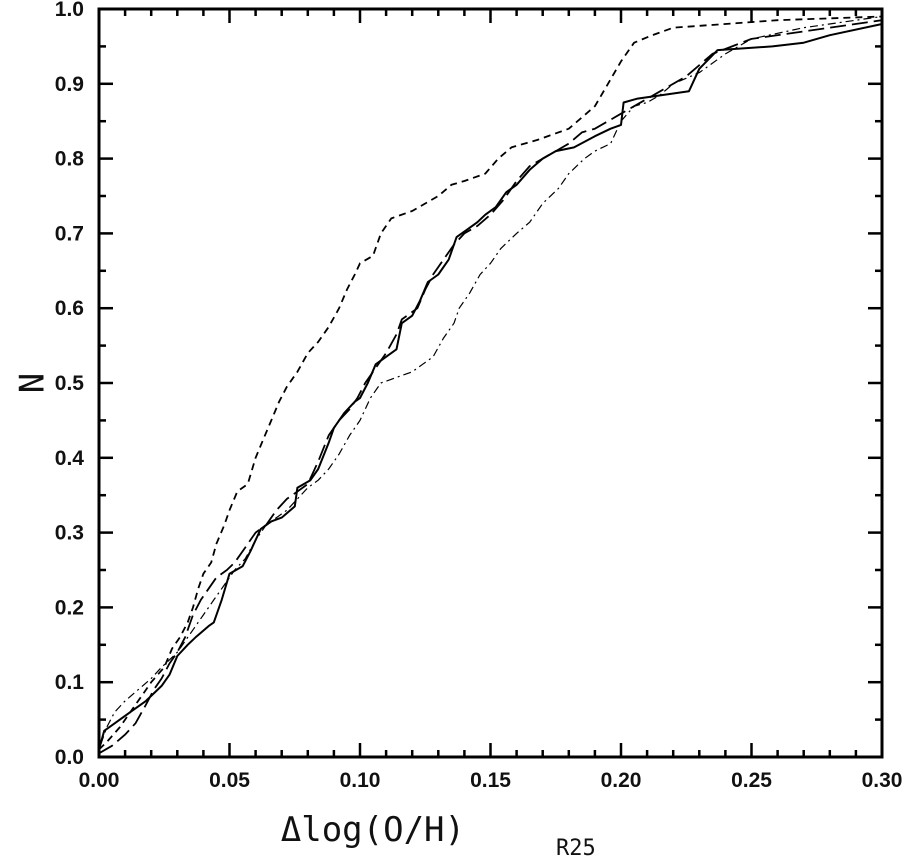 The width and height of the screenshot is (908, 864). I want to click on x-axis-label-subscript: R25, so click(576, 848).